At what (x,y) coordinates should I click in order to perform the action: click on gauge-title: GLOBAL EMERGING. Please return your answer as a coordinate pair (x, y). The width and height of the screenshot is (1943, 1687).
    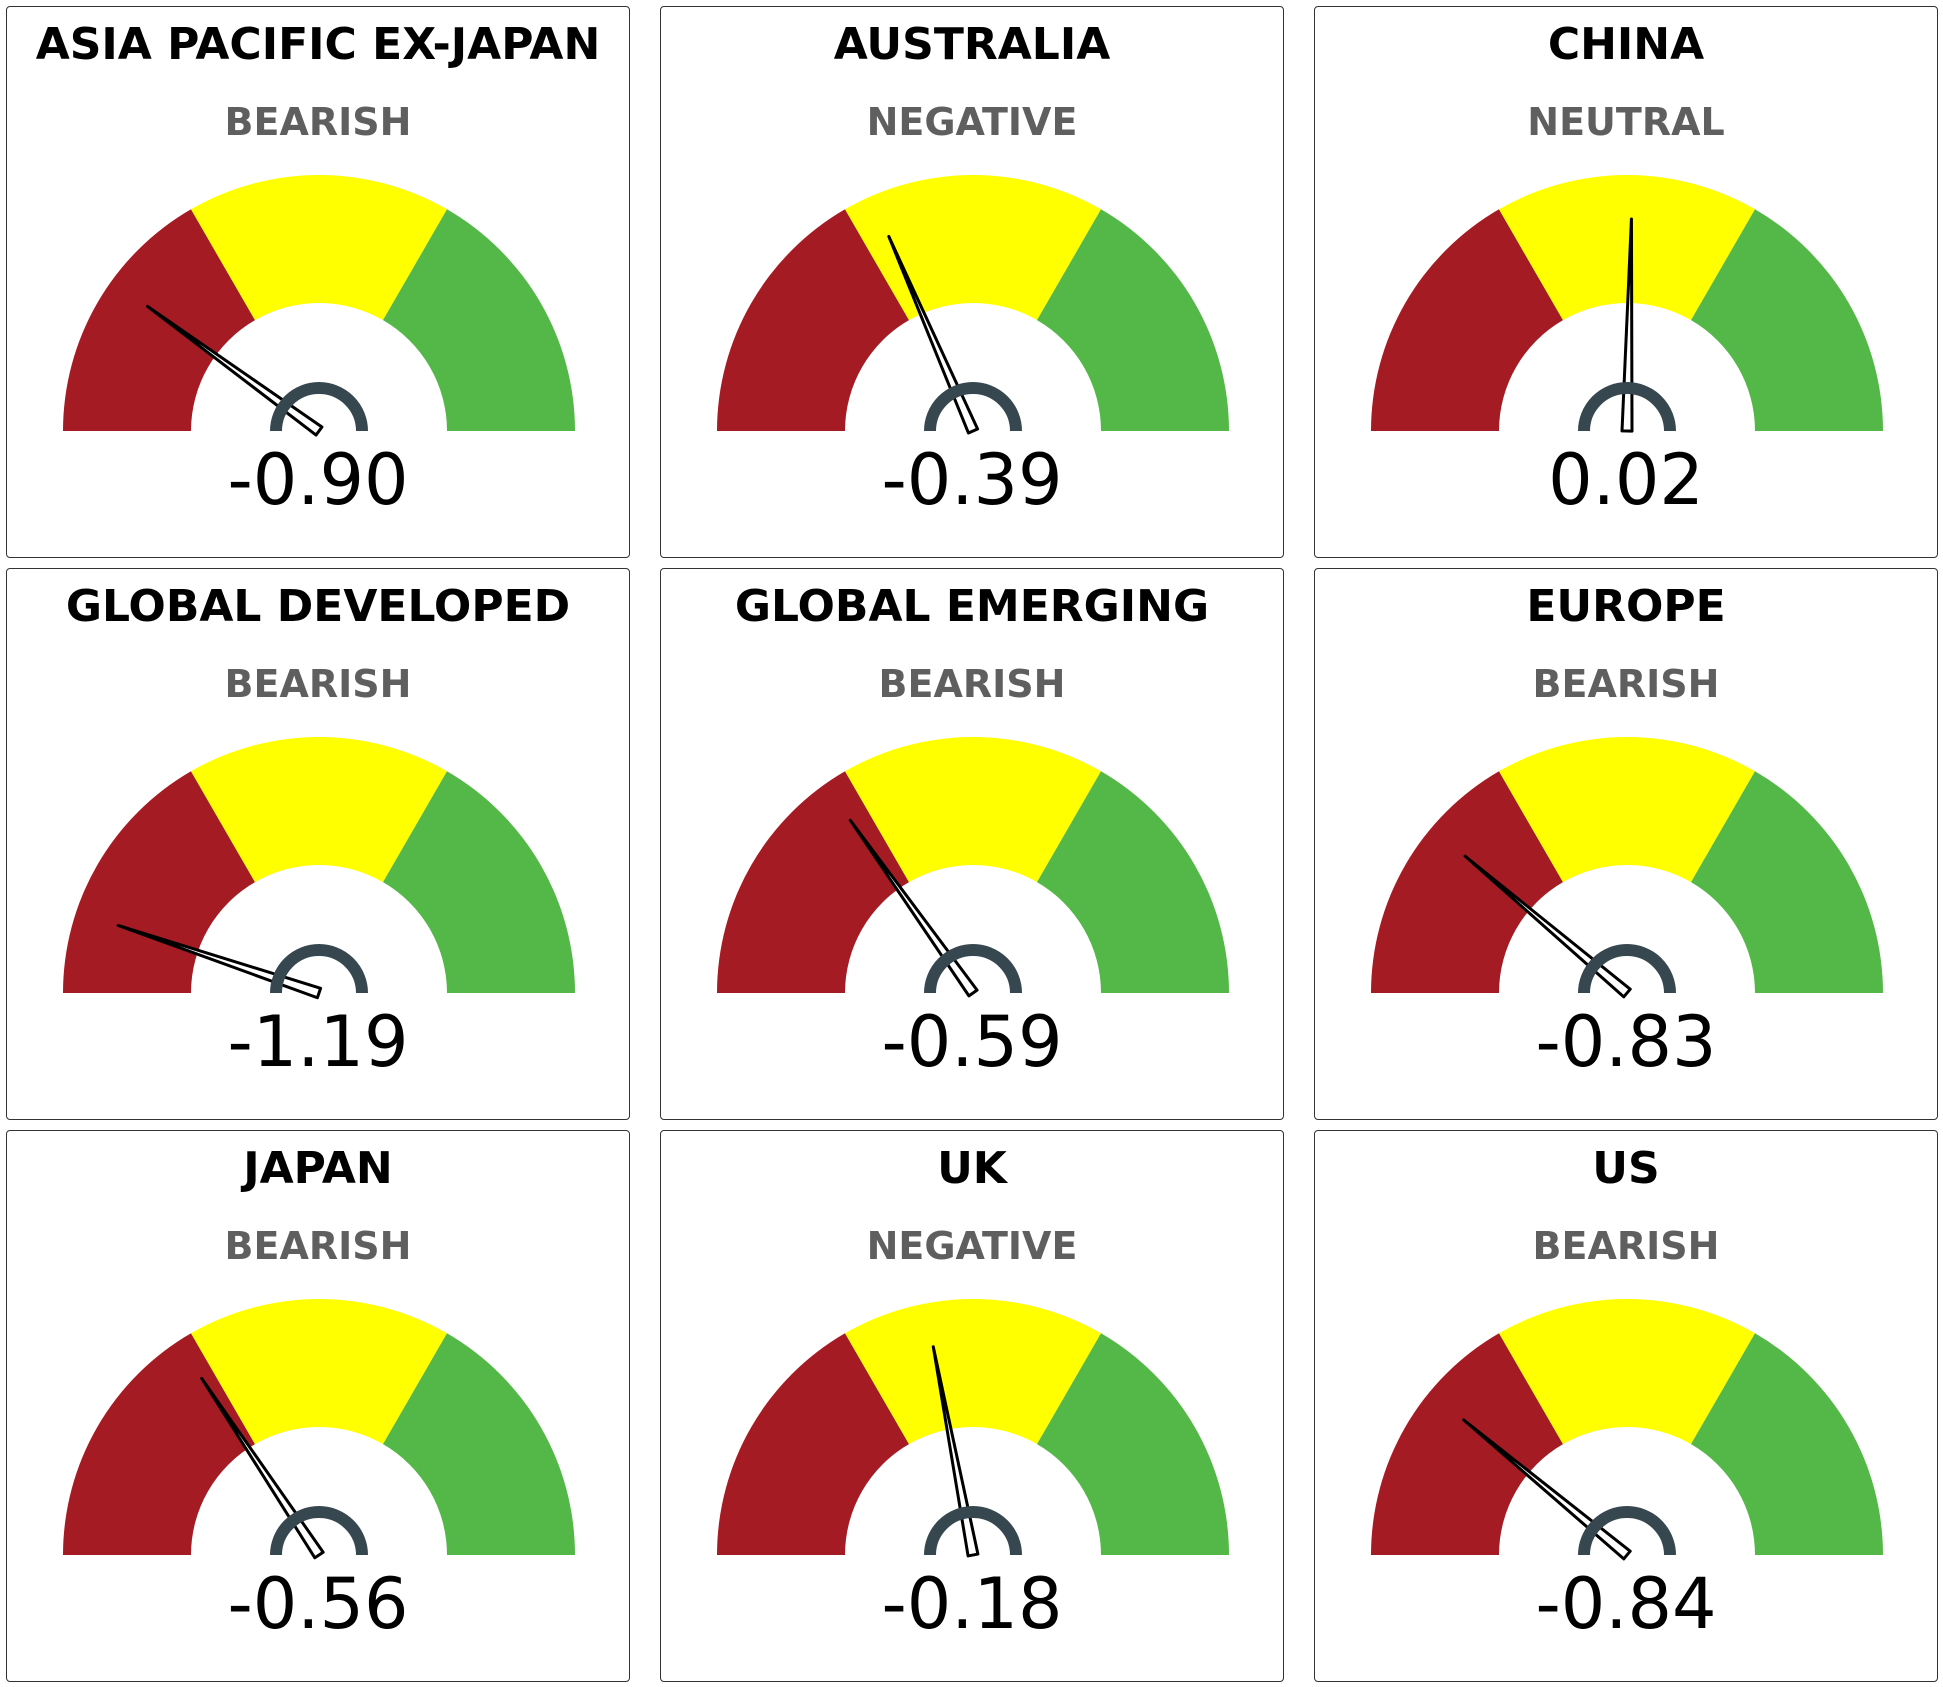
    Looking at the image, I should click on (972, 606).